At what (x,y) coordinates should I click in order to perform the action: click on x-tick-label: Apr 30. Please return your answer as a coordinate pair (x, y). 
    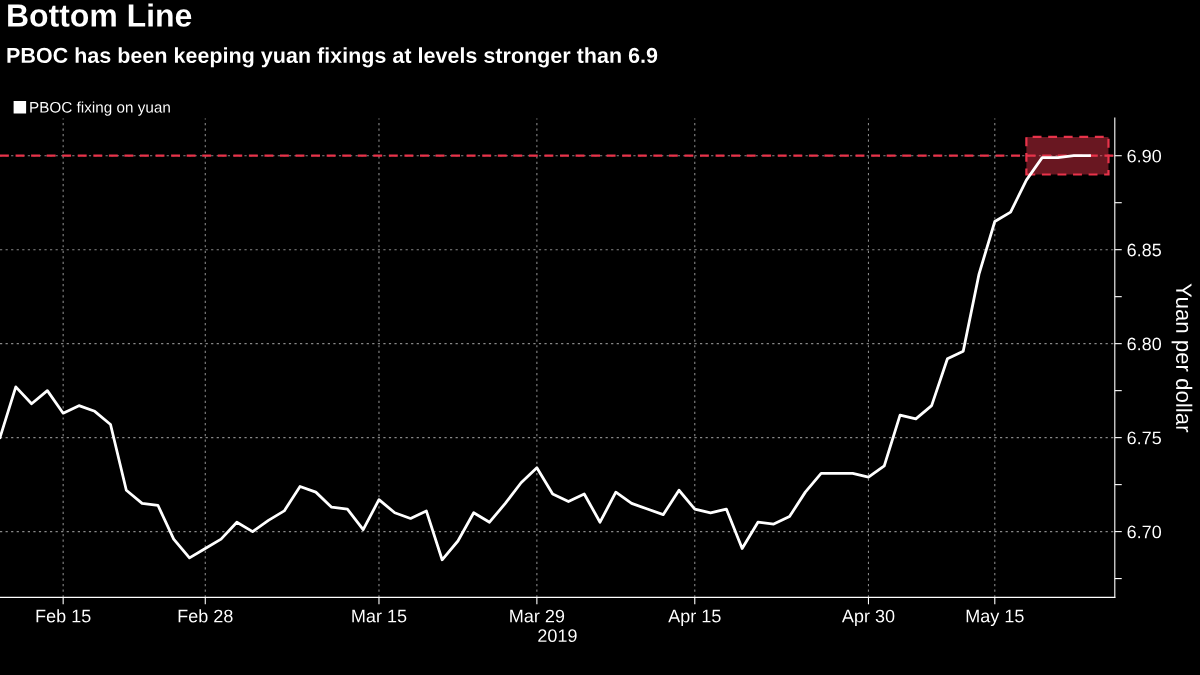
    Looking at the image, I should click on (868, 618).